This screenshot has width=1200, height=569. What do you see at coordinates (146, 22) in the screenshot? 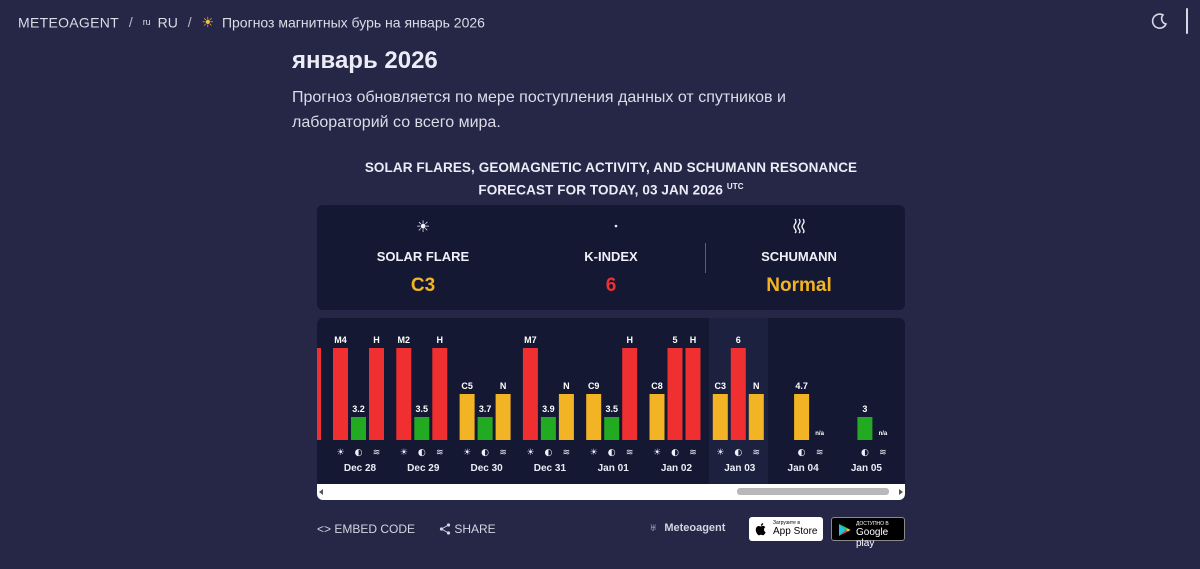
I see `breadcrumb-lang-flag: ru` at bounding box center [146, 22].